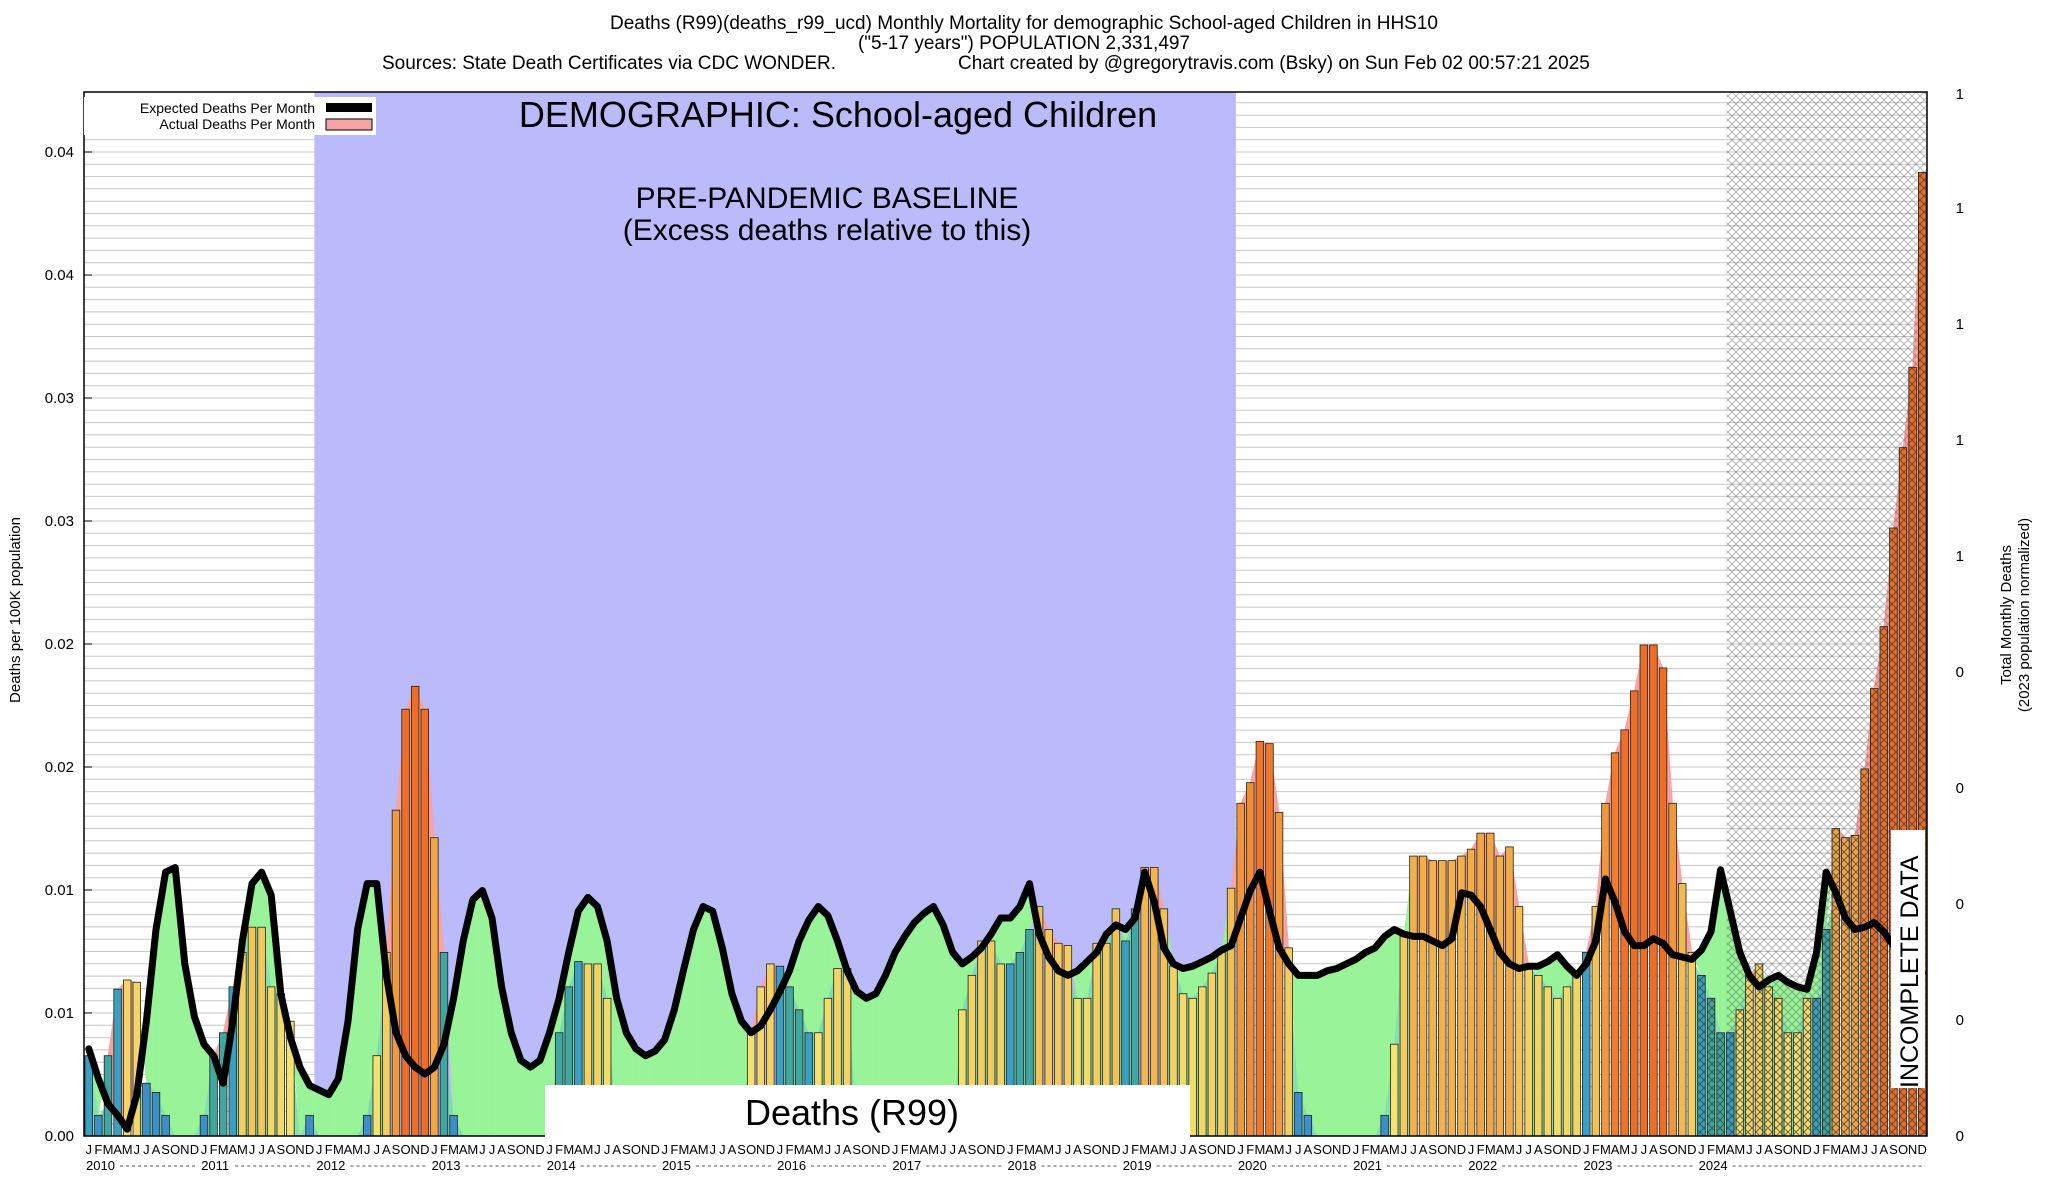 This screenshot has width=2048, height=1200. What do you see at coordinates (237, 124) in the screenshot?
I see `legend-actual-label: Actual Deaths Per Month` at bounding box center [237, 124].